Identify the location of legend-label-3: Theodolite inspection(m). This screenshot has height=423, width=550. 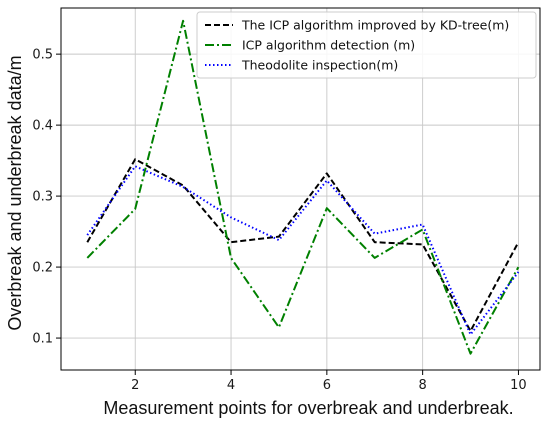
(319, 65).